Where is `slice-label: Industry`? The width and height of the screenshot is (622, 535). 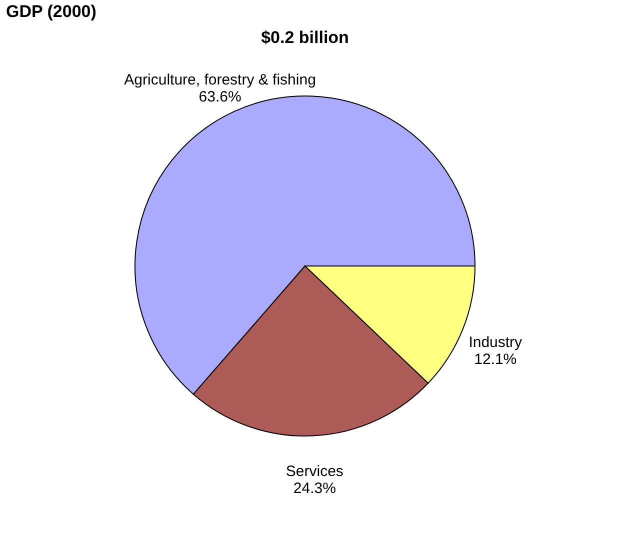 slice-label: Industry is located at coordinates (495, 343).